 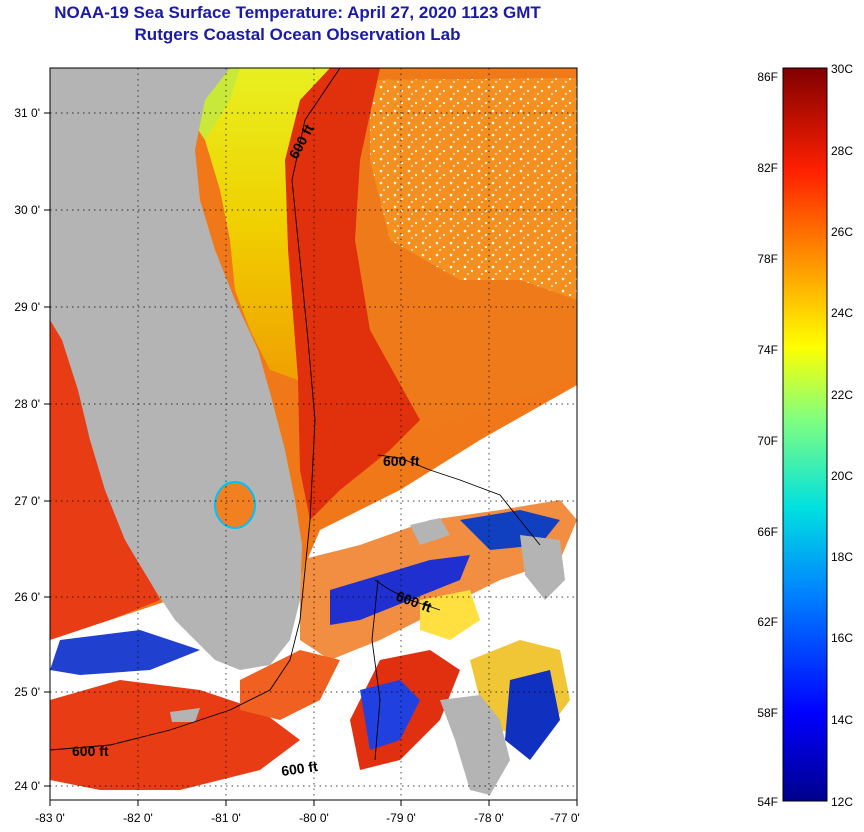 What do you see at coordinates (473, 189) in the screenshot?
I see `cloud-speckle-area` at bounding box center [473, 189].